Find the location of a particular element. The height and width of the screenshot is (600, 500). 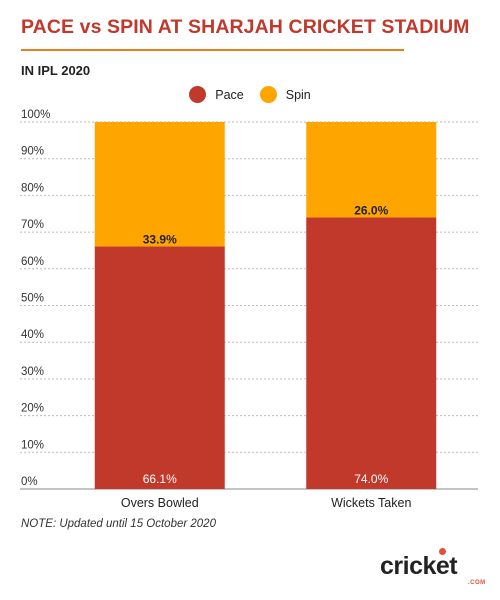

y-tick-label: 20% is located at coordinates (32, 409).